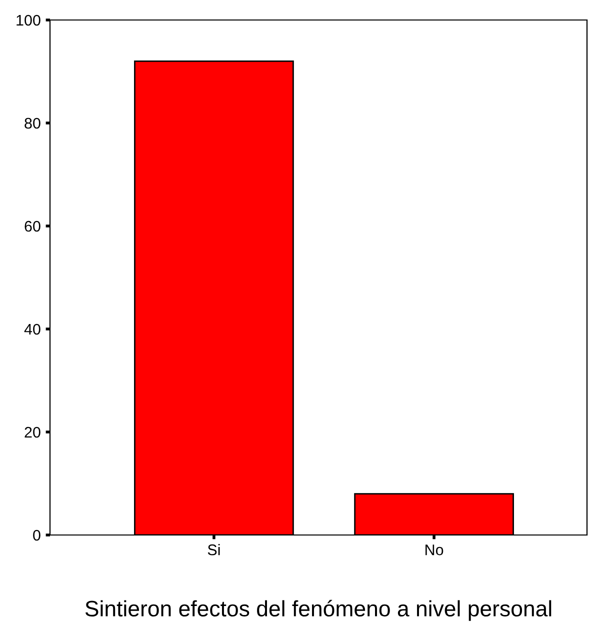 The image size is (603, 623). I want to click on y-tick-label: 0, so click(36, 535).